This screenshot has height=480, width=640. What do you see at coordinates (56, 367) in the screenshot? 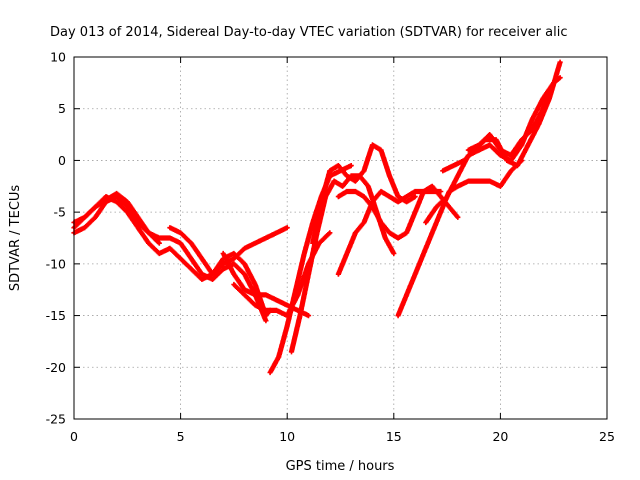
I see `y-tick-label: -20` at bounding box center [56, 367].